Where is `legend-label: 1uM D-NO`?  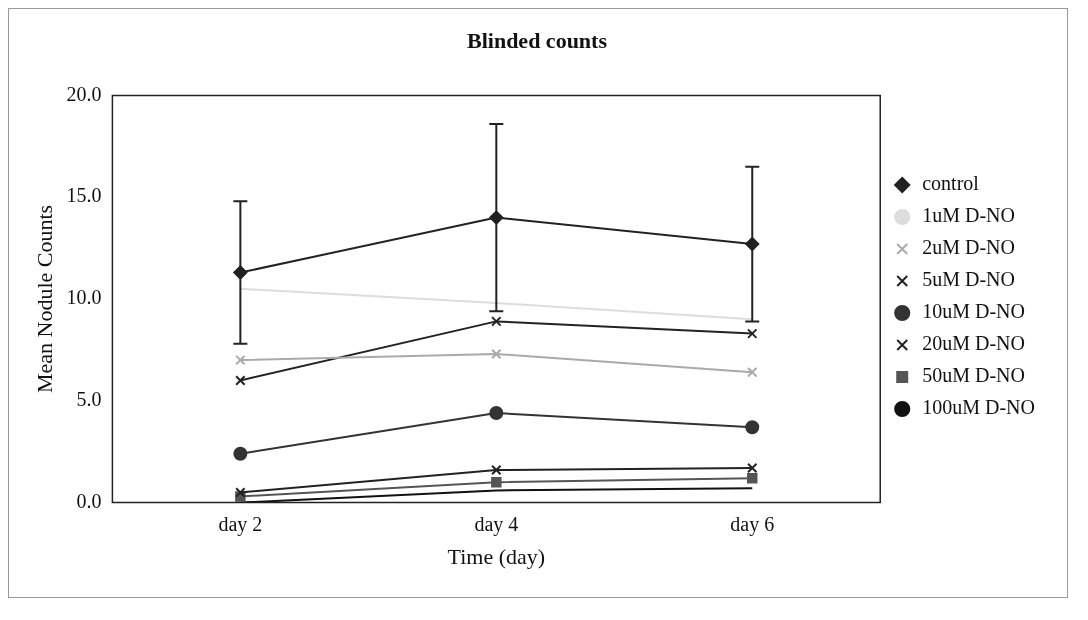 legend-label: 1uM D-NO is located at coordinates (969, 215).